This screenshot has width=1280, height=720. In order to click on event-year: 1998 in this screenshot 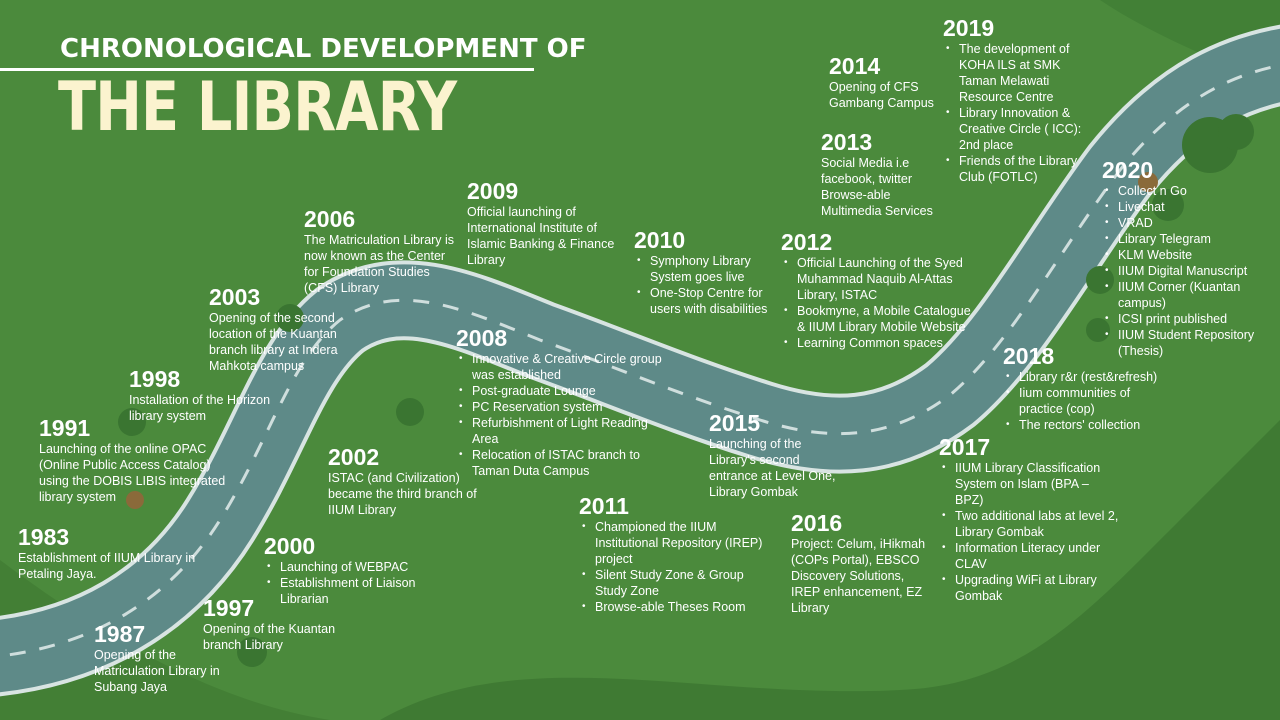, I will do `click(155, 379)`.